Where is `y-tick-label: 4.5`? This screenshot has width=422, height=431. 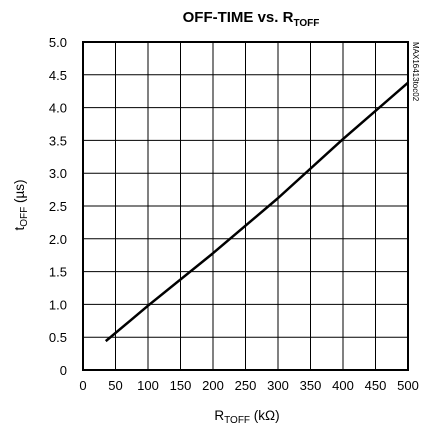 y-tick-label: 4.5 is located at coordinates (58, 75).